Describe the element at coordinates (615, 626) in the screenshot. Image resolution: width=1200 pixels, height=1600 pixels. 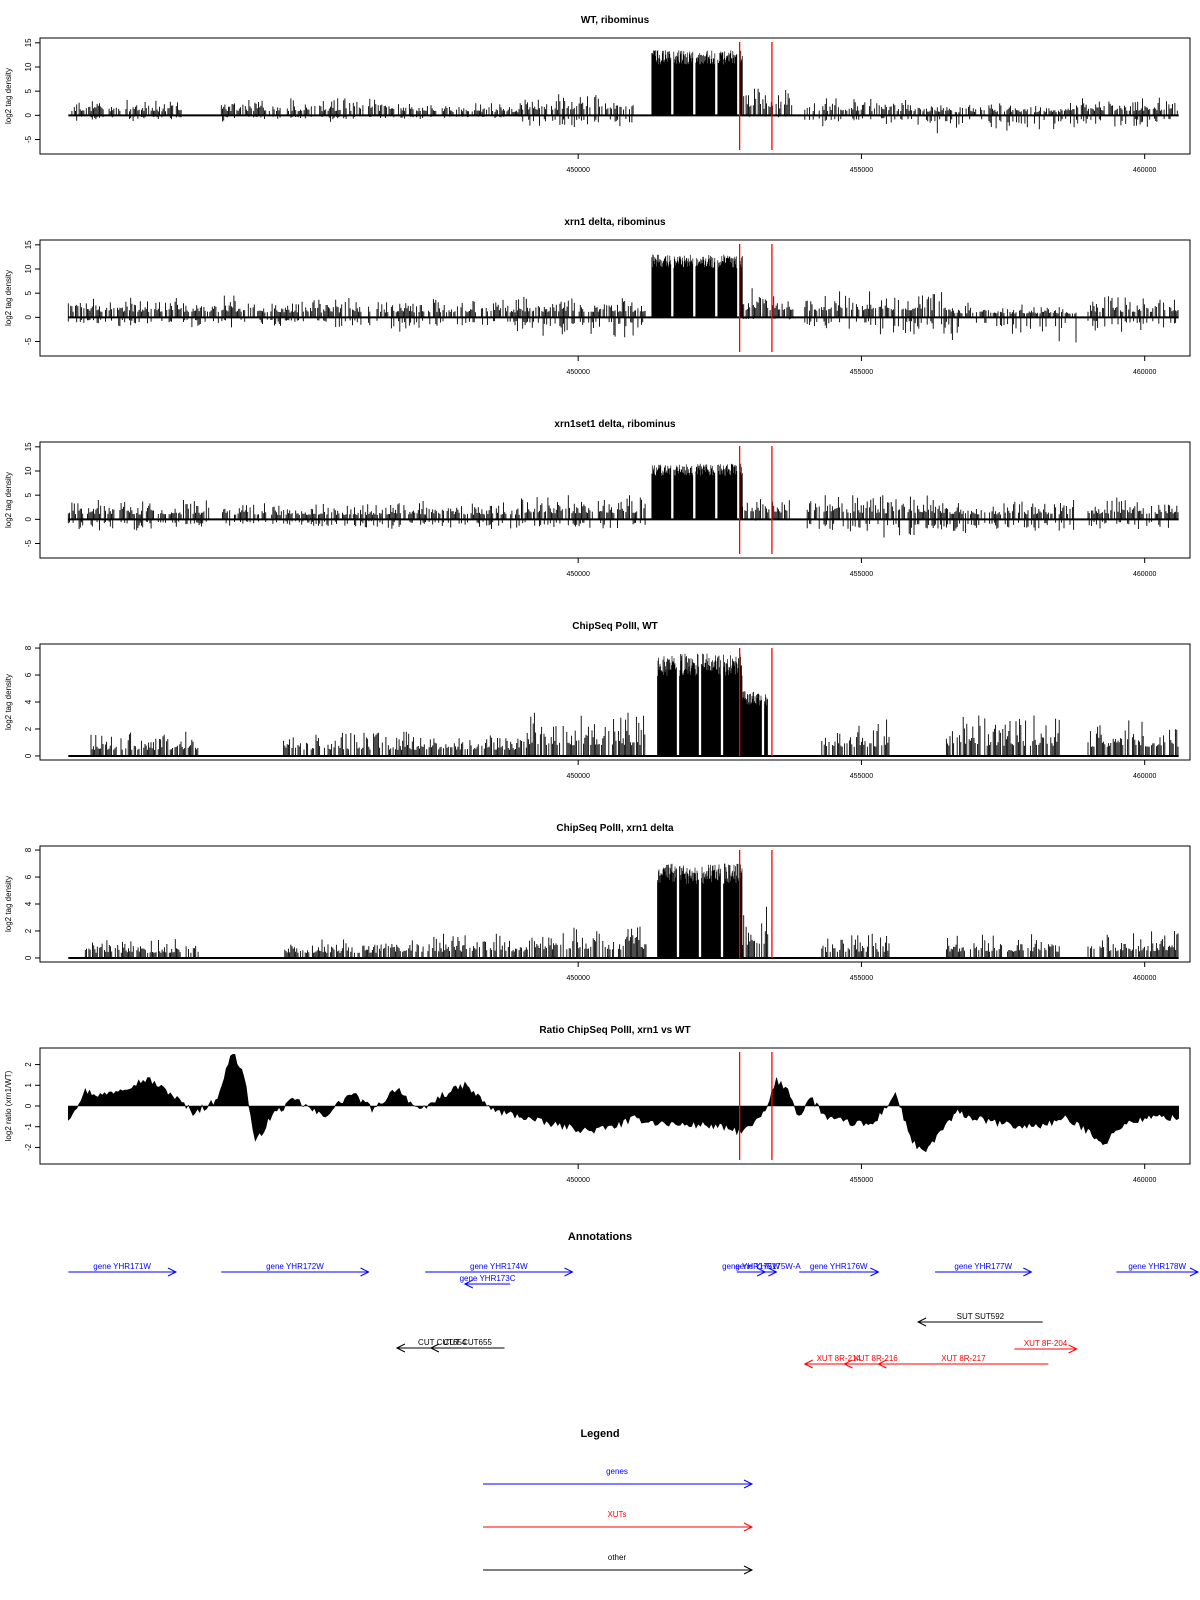
I see `chart-title: ChipSeq PolII, WT` at that location.